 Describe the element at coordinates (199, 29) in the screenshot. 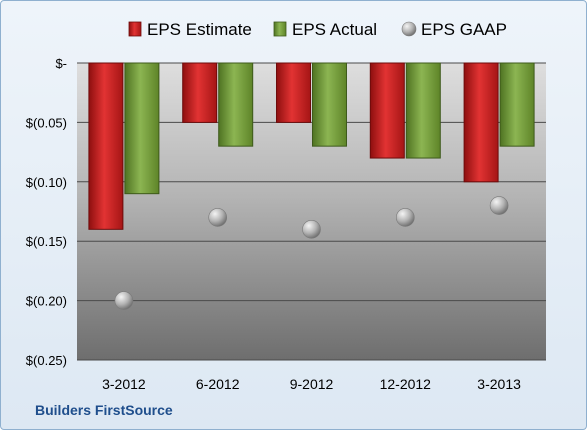

I see `legend-label: EPS Estimate` at that location.